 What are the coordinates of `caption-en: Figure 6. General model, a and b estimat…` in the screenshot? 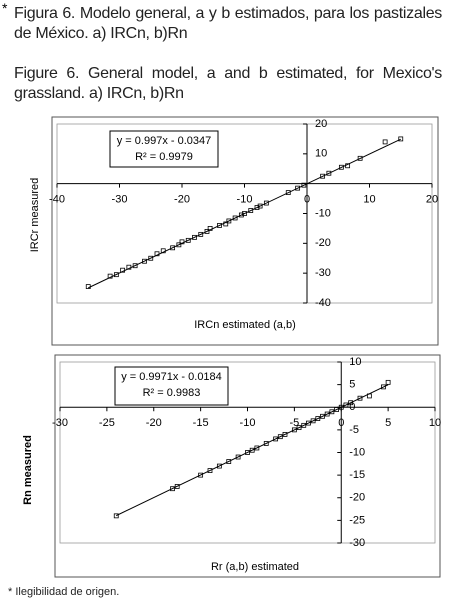 It's located at (228, 83).